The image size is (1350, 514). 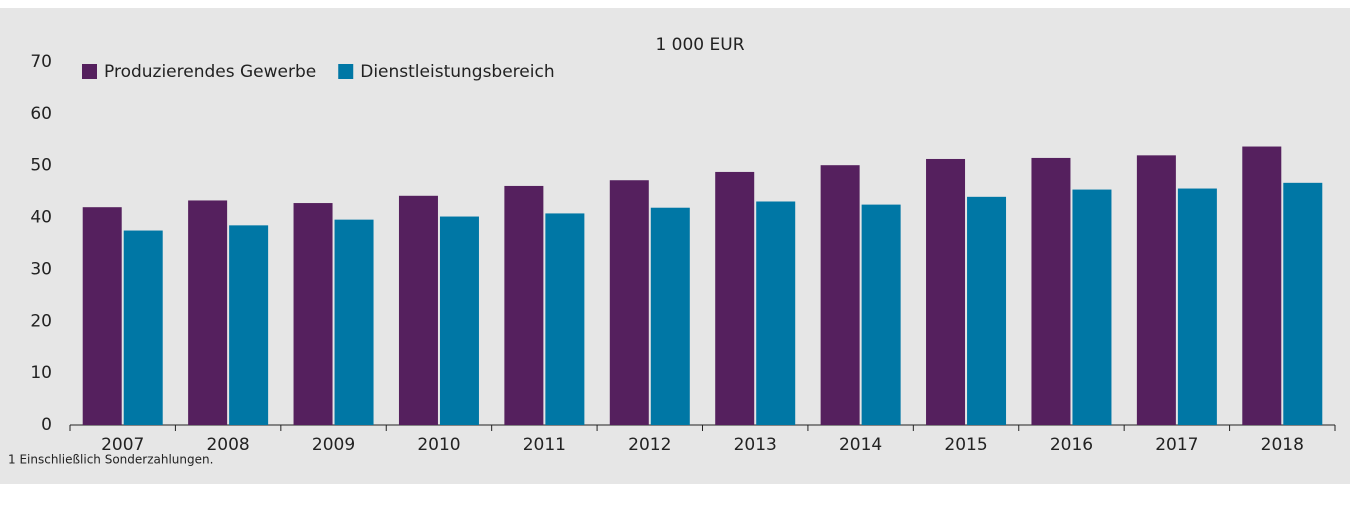 I want to click on x-tick-label: 2010, so click(x=438, y=445).